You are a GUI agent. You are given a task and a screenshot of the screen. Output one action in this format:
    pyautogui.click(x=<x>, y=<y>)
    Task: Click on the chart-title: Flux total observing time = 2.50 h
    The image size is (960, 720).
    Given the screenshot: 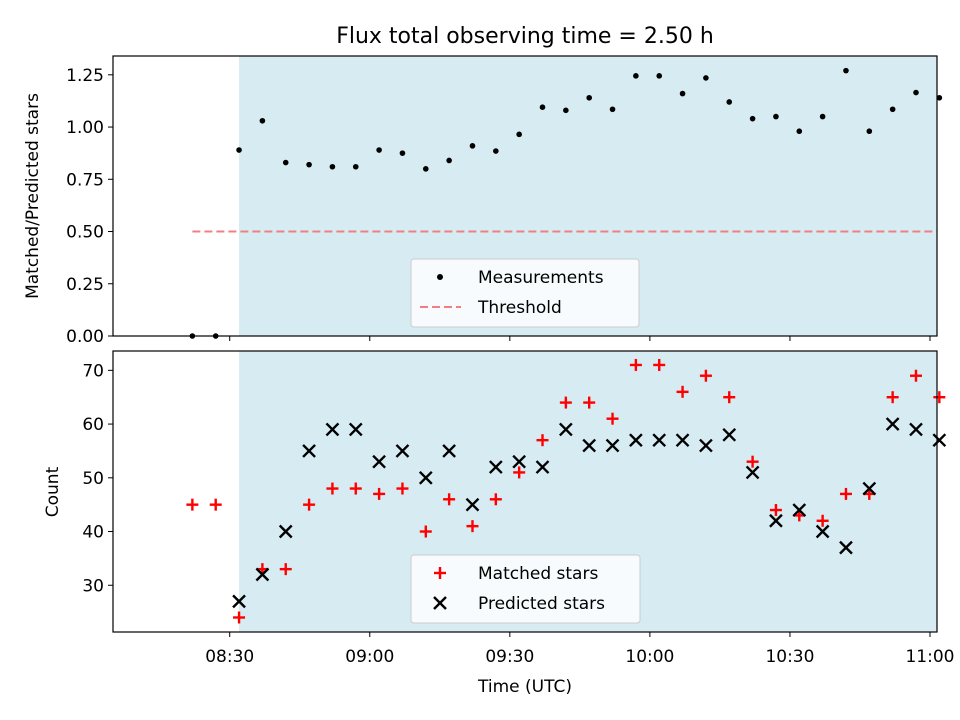 What is the action you would take?
    pyautogui.click(x=525, y=36)
    